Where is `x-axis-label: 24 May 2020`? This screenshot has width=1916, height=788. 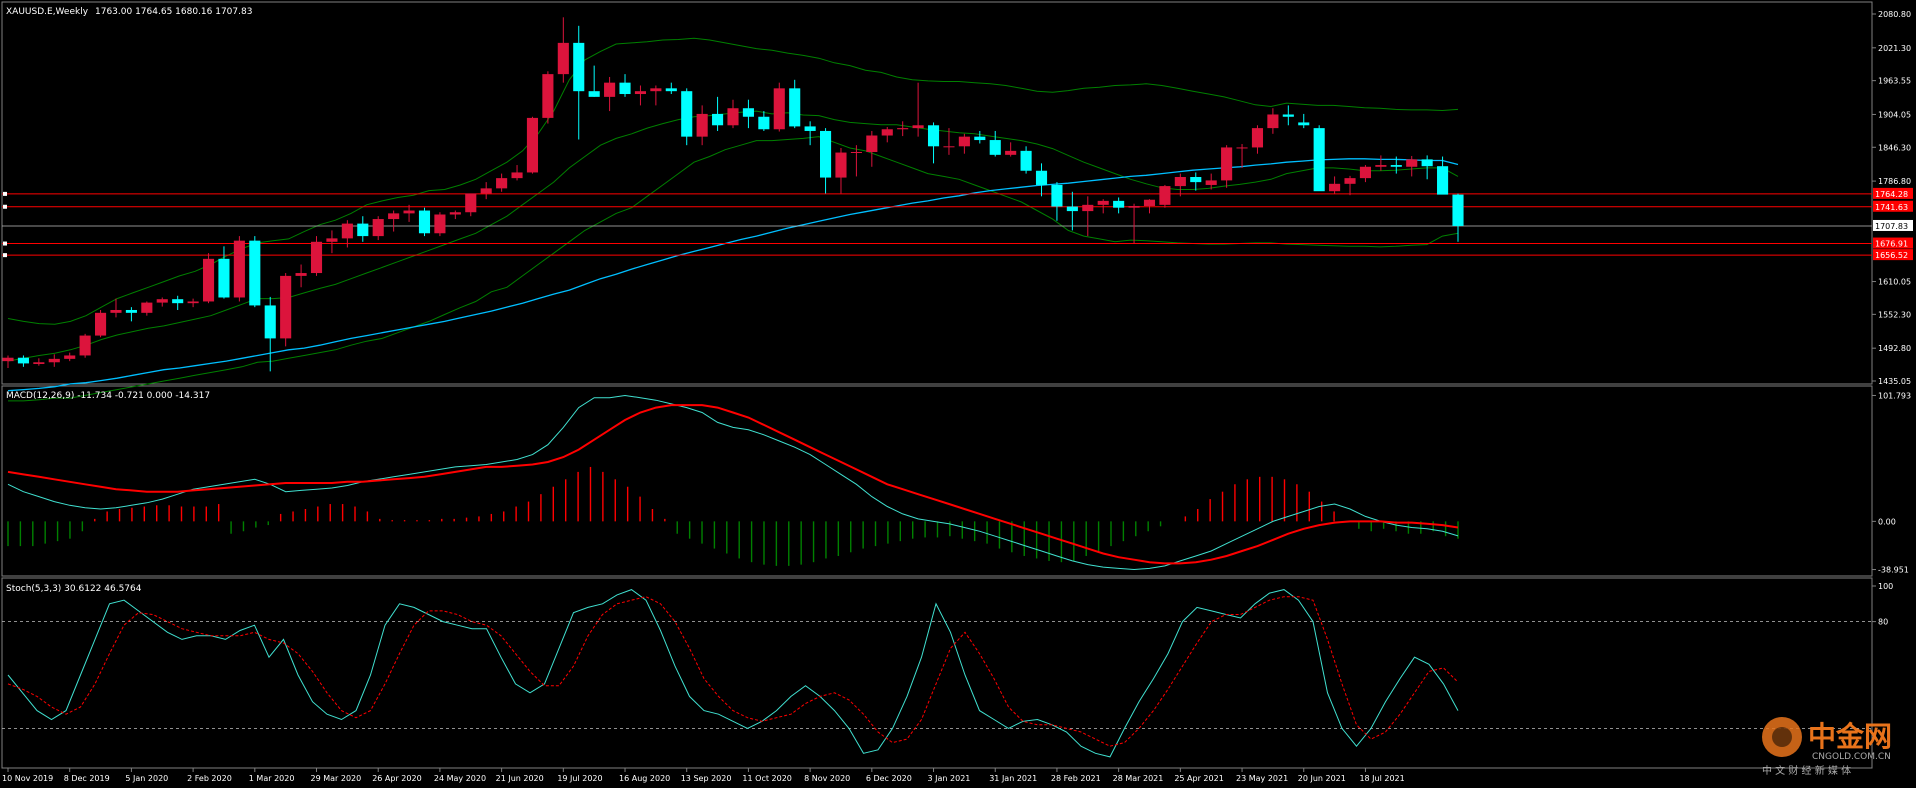 x-axis-label: 24 May 2020 is located at coordinates (460, 778).